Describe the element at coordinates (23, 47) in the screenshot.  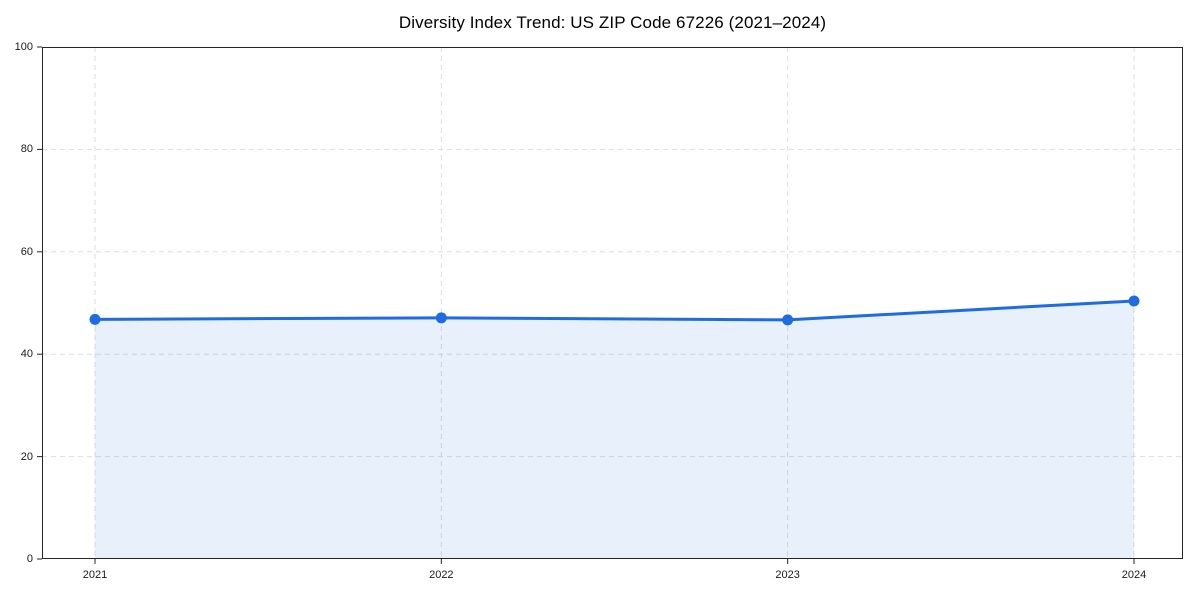
I see `y-tick-label: 100` at that location.